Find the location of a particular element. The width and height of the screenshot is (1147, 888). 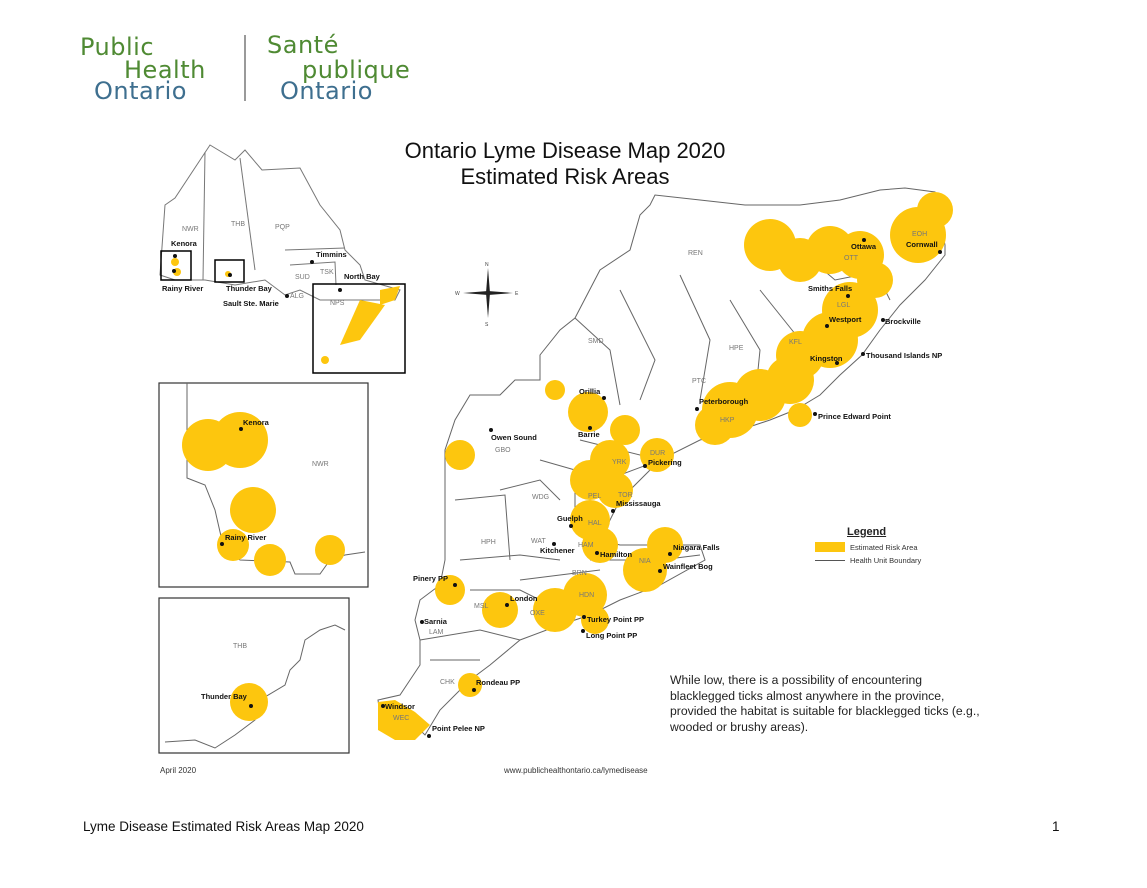

svg-text: YRK is located at coordinates (619, 462).